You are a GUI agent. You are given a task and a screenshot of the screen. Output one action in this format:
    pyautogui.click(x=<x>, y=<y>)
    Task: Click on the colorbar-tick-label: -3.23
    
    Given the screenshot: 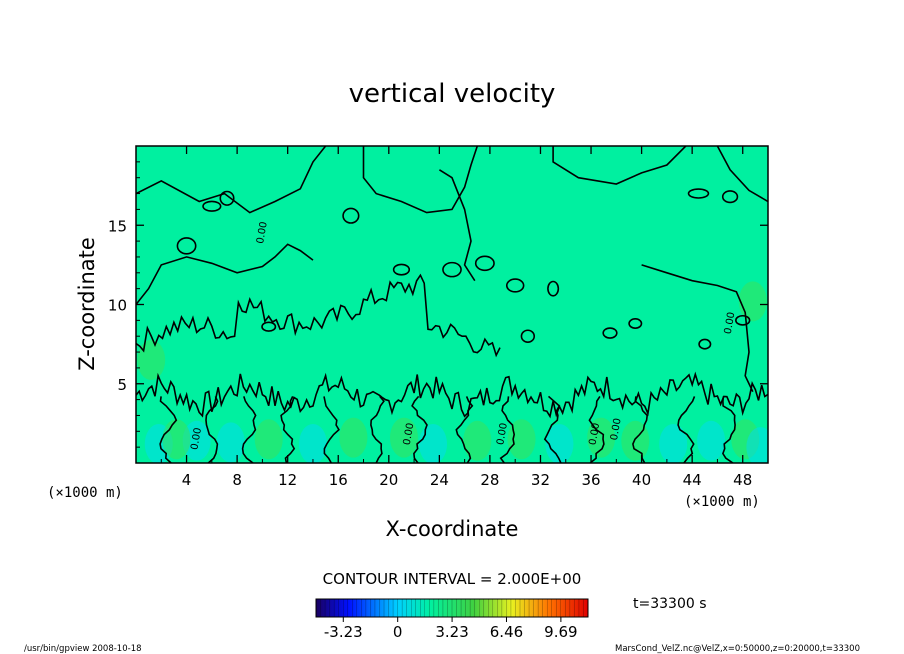 What is the action you would take?
    pyautogui.click(x=343, y=632)
    